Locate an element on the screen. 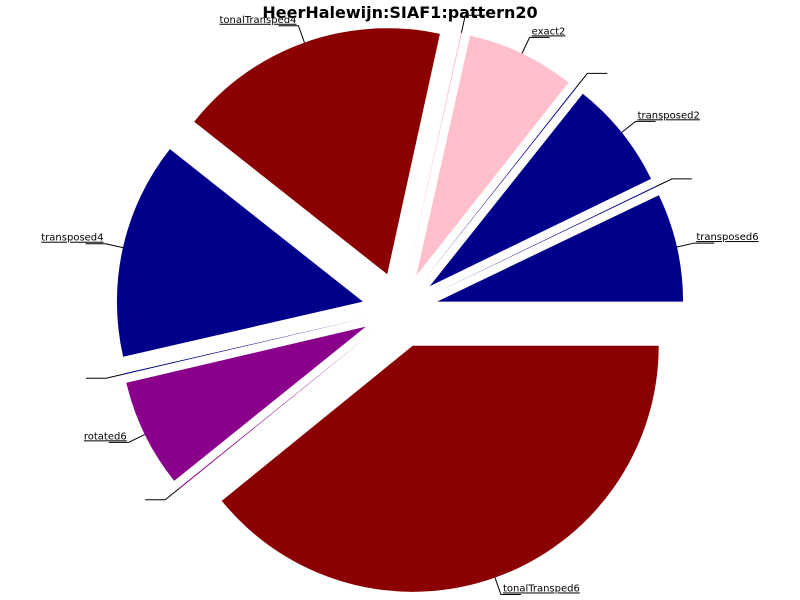 Image resolution: width=800 pixels, height=600 pixels. slice-label: tonalTransped4 is located at coordinates (258, 20).